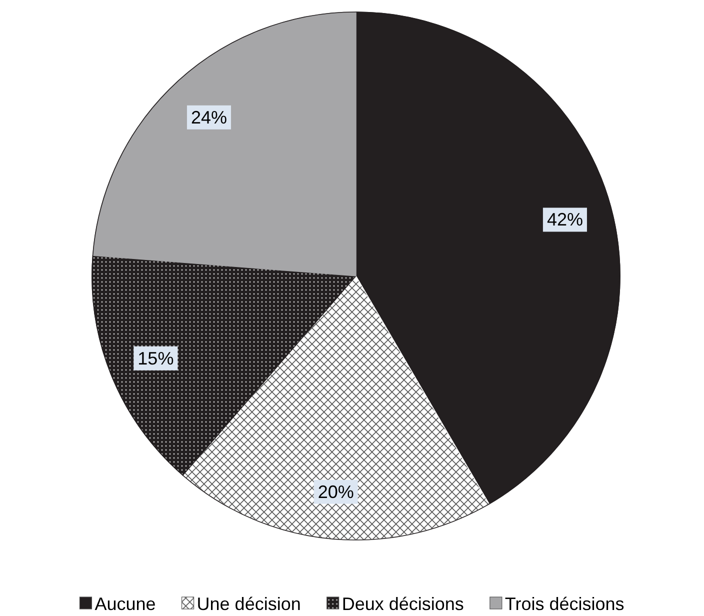  I want to click on data-label: 20%, so click(336, 492).